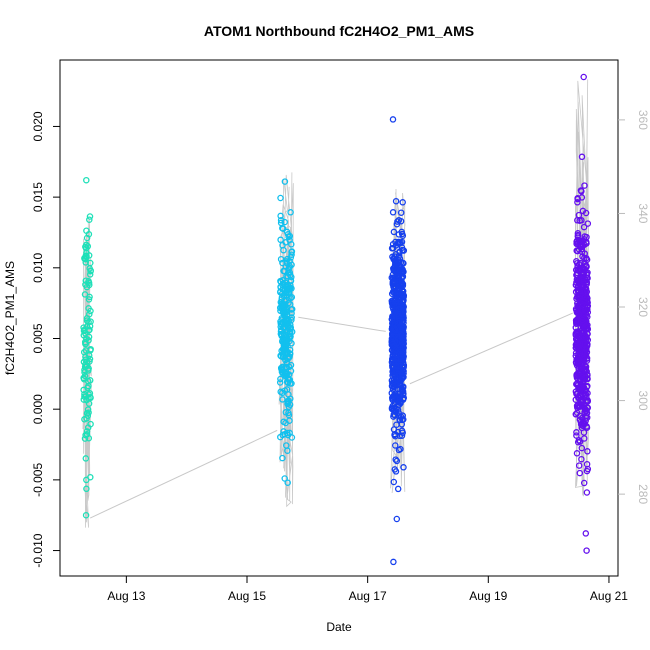 The image size is (650, 650). Describe the element at coordinates (643, 120) in the screenshot. I see `y2-tick-label: 360` at that location.